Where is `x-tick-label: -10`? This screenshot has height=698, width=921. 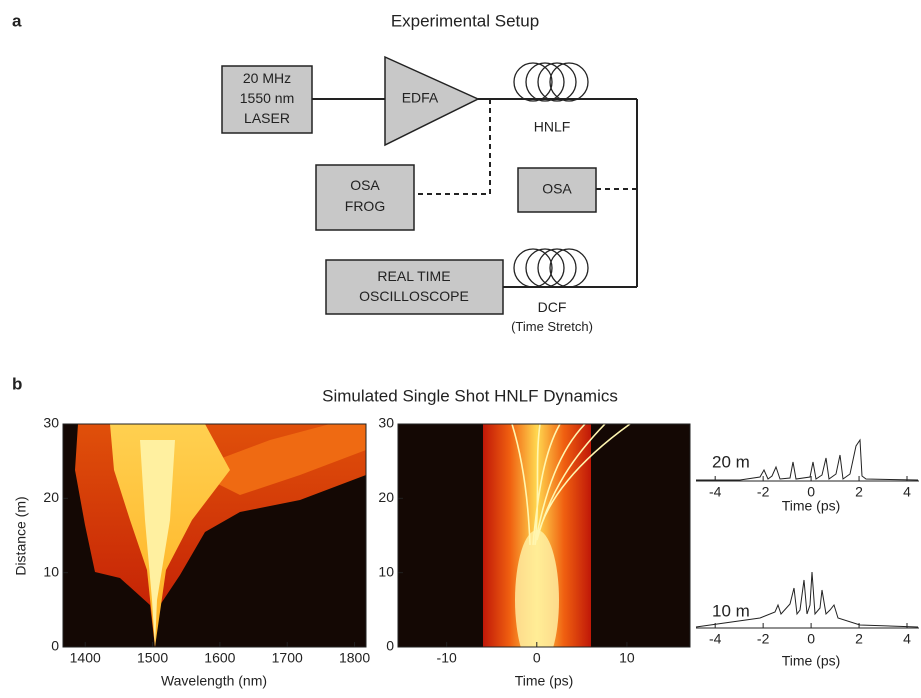
x-tick-label: -10 is located at coordinates (447, 658).